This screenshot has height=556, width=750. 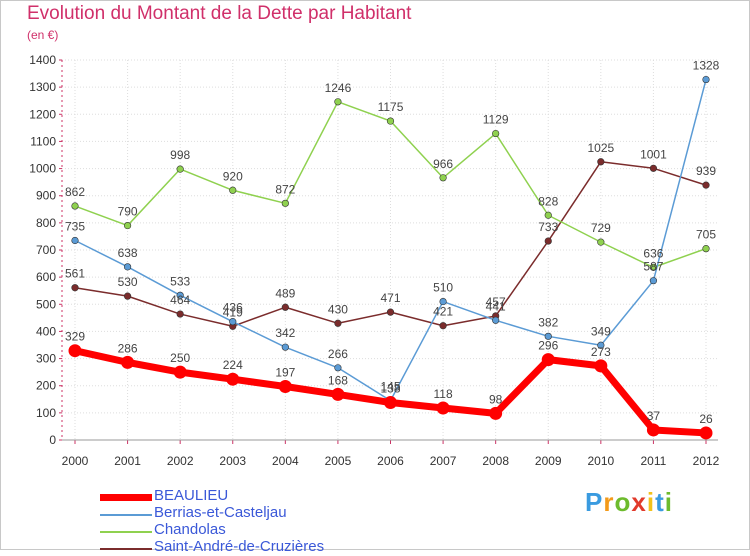 I want to click on x-tick-label: 2002, so click(x=180, y=461).